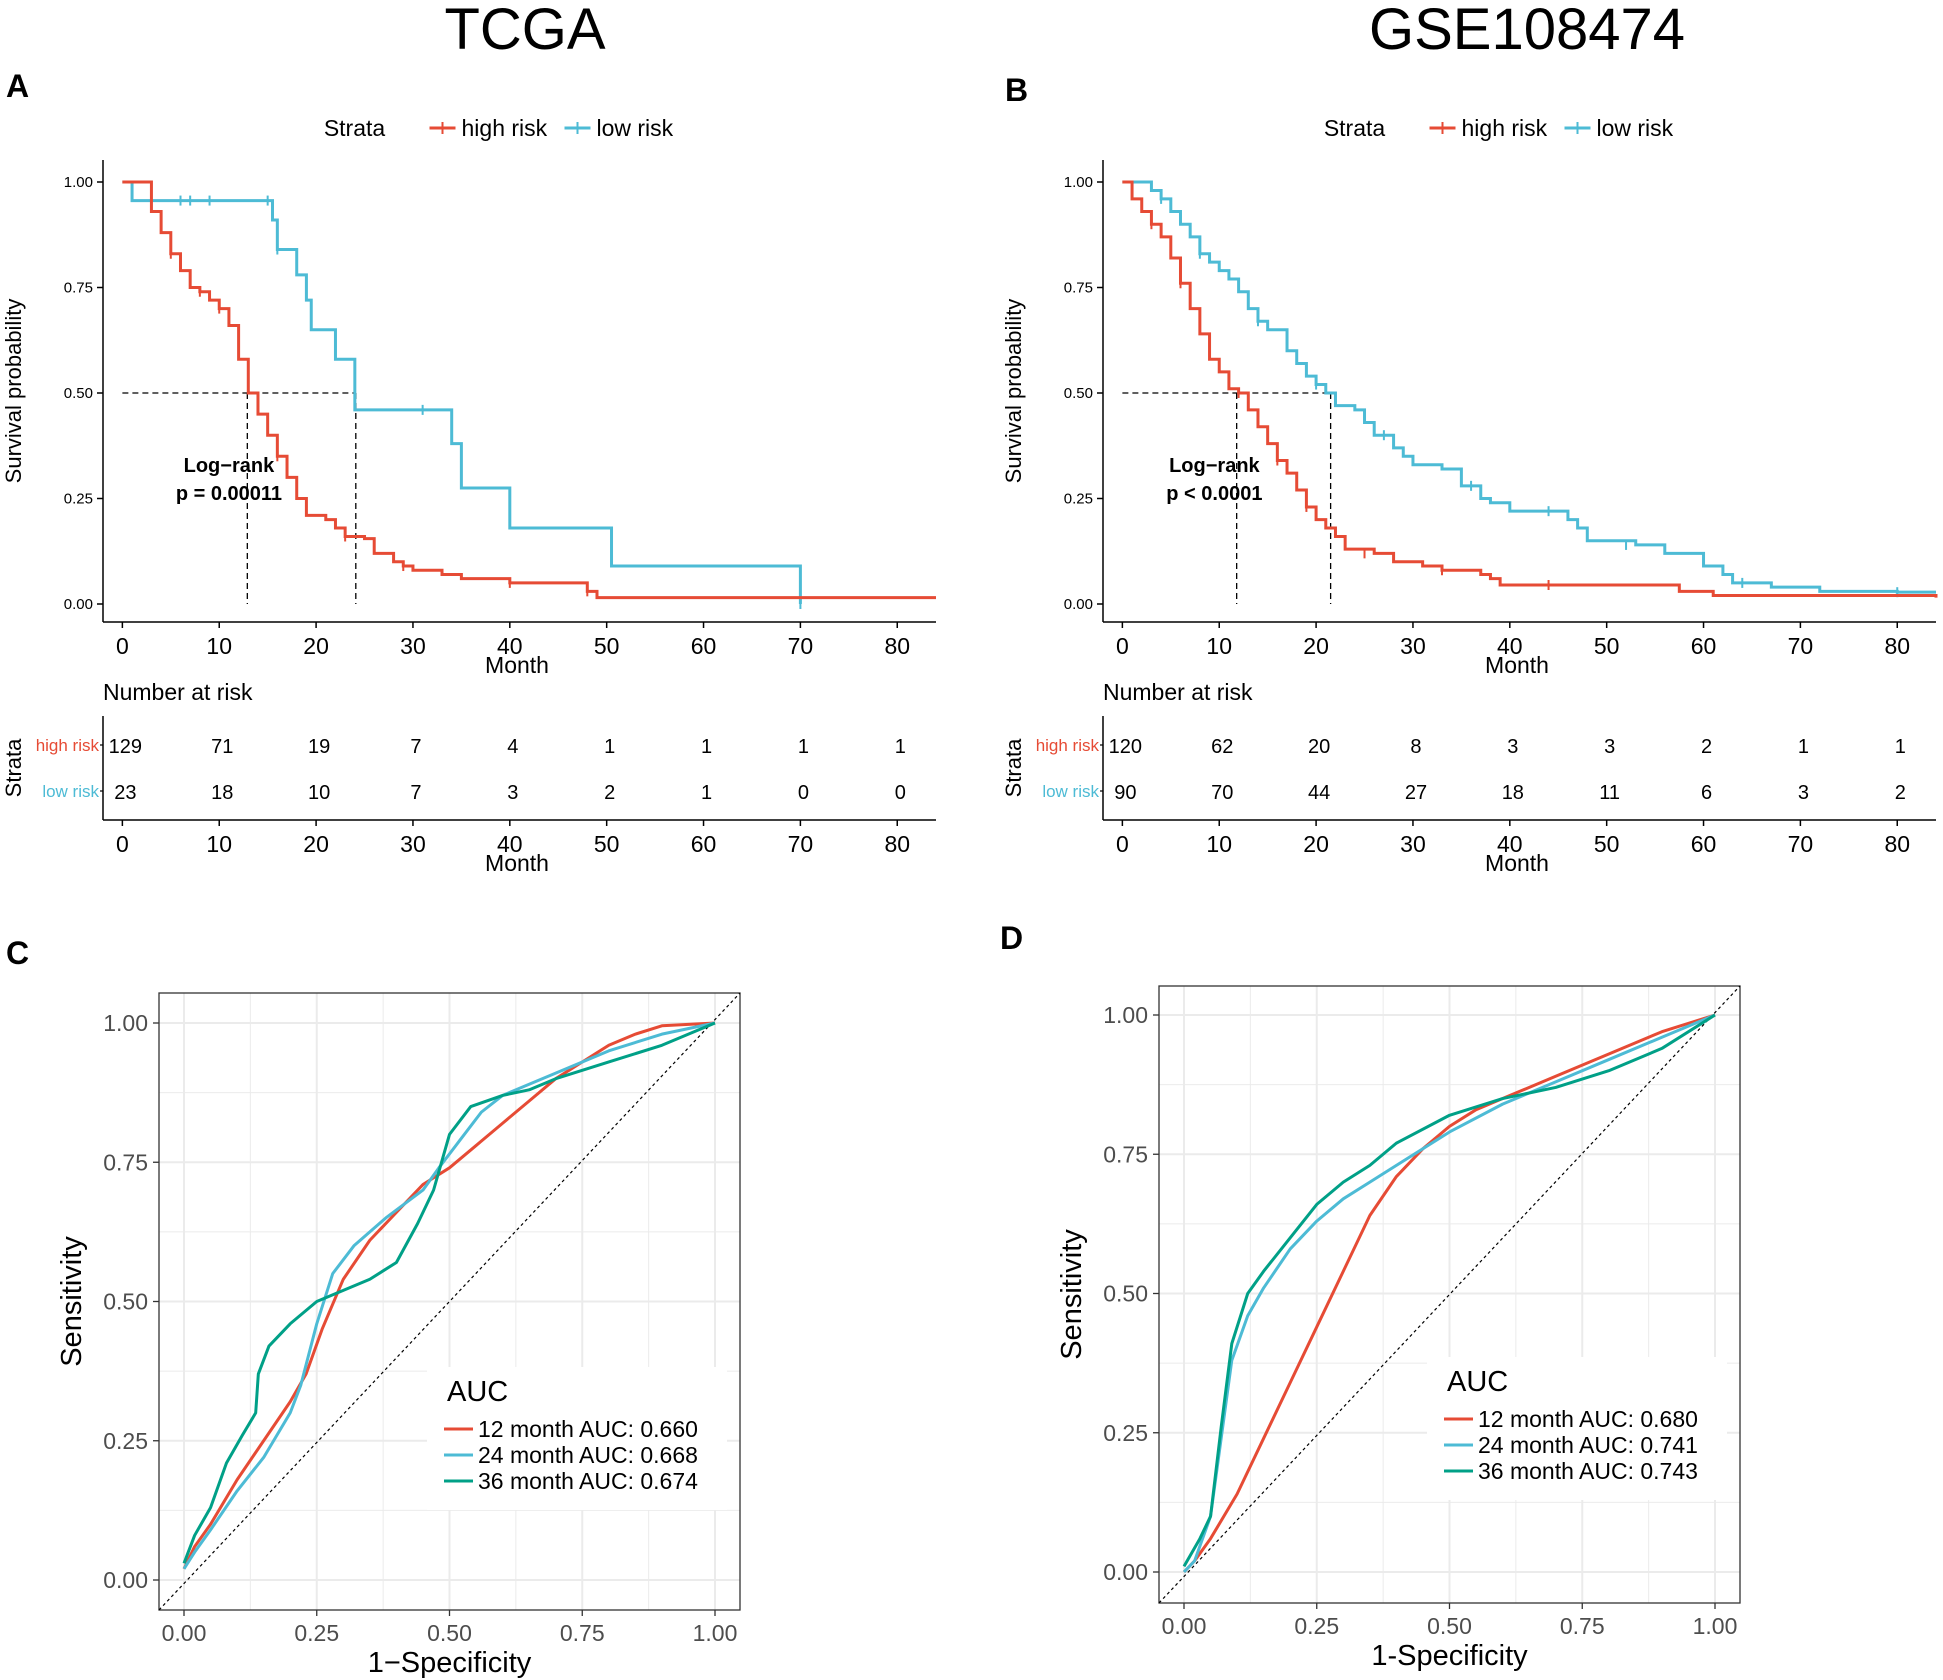 The width and height of the screenshot is (1943, 1680). What do you see at coordinates (18, 86) in the screenshot?
I see `panel-label-a: A` at bounding box center [18, 86].